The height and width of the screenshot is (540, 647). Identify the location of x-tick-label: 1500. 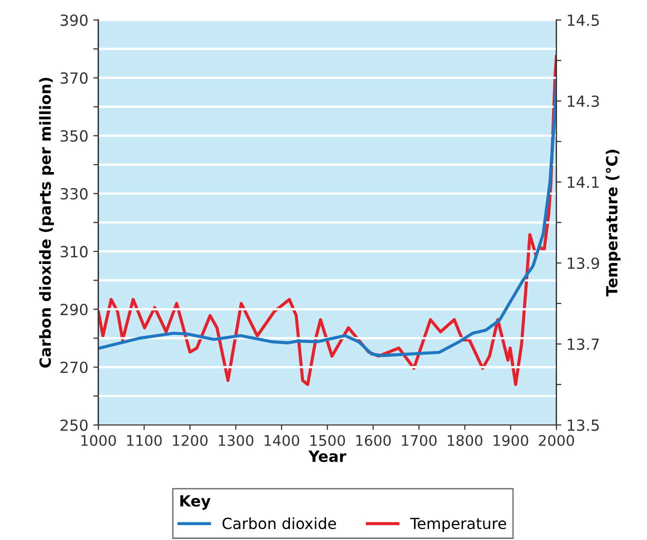
(327, 440).